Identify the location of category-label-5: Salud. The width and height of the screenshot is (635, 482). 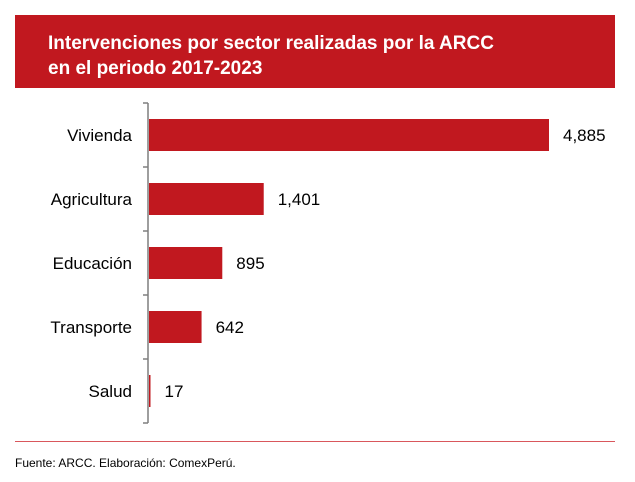
(110, 391).